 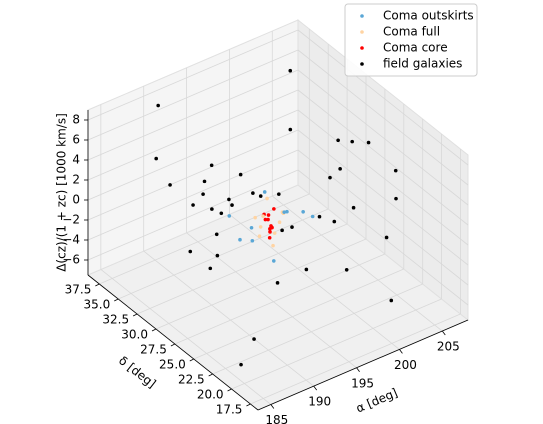 I want to click on legend-label: Coma outskirts, so click(x=428, y=16).